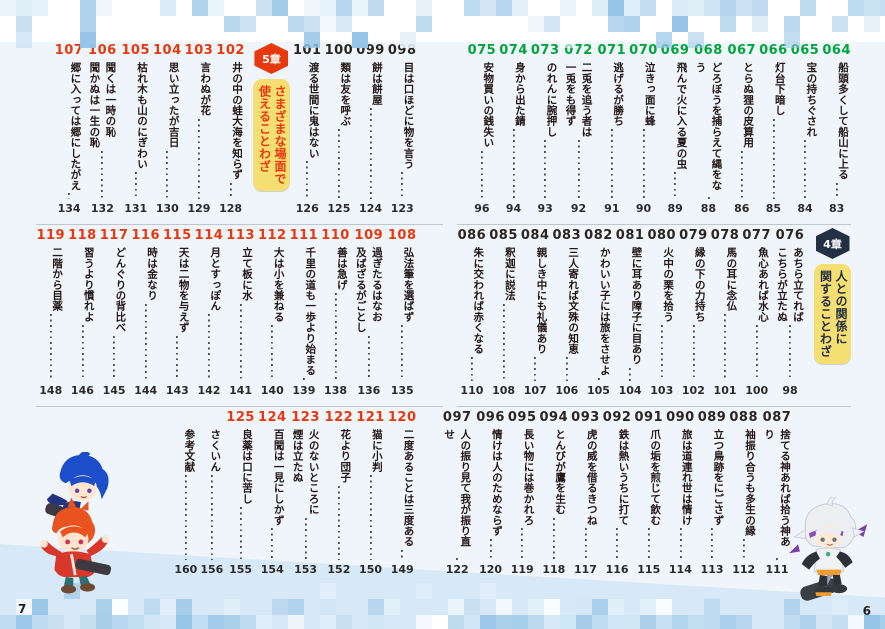 This screenshot has height=629, width=885. Describe the element at coordinates (478, 300) in the screenshot. I see `entry-title-line: 朱に交われば赤くなる` at that location.